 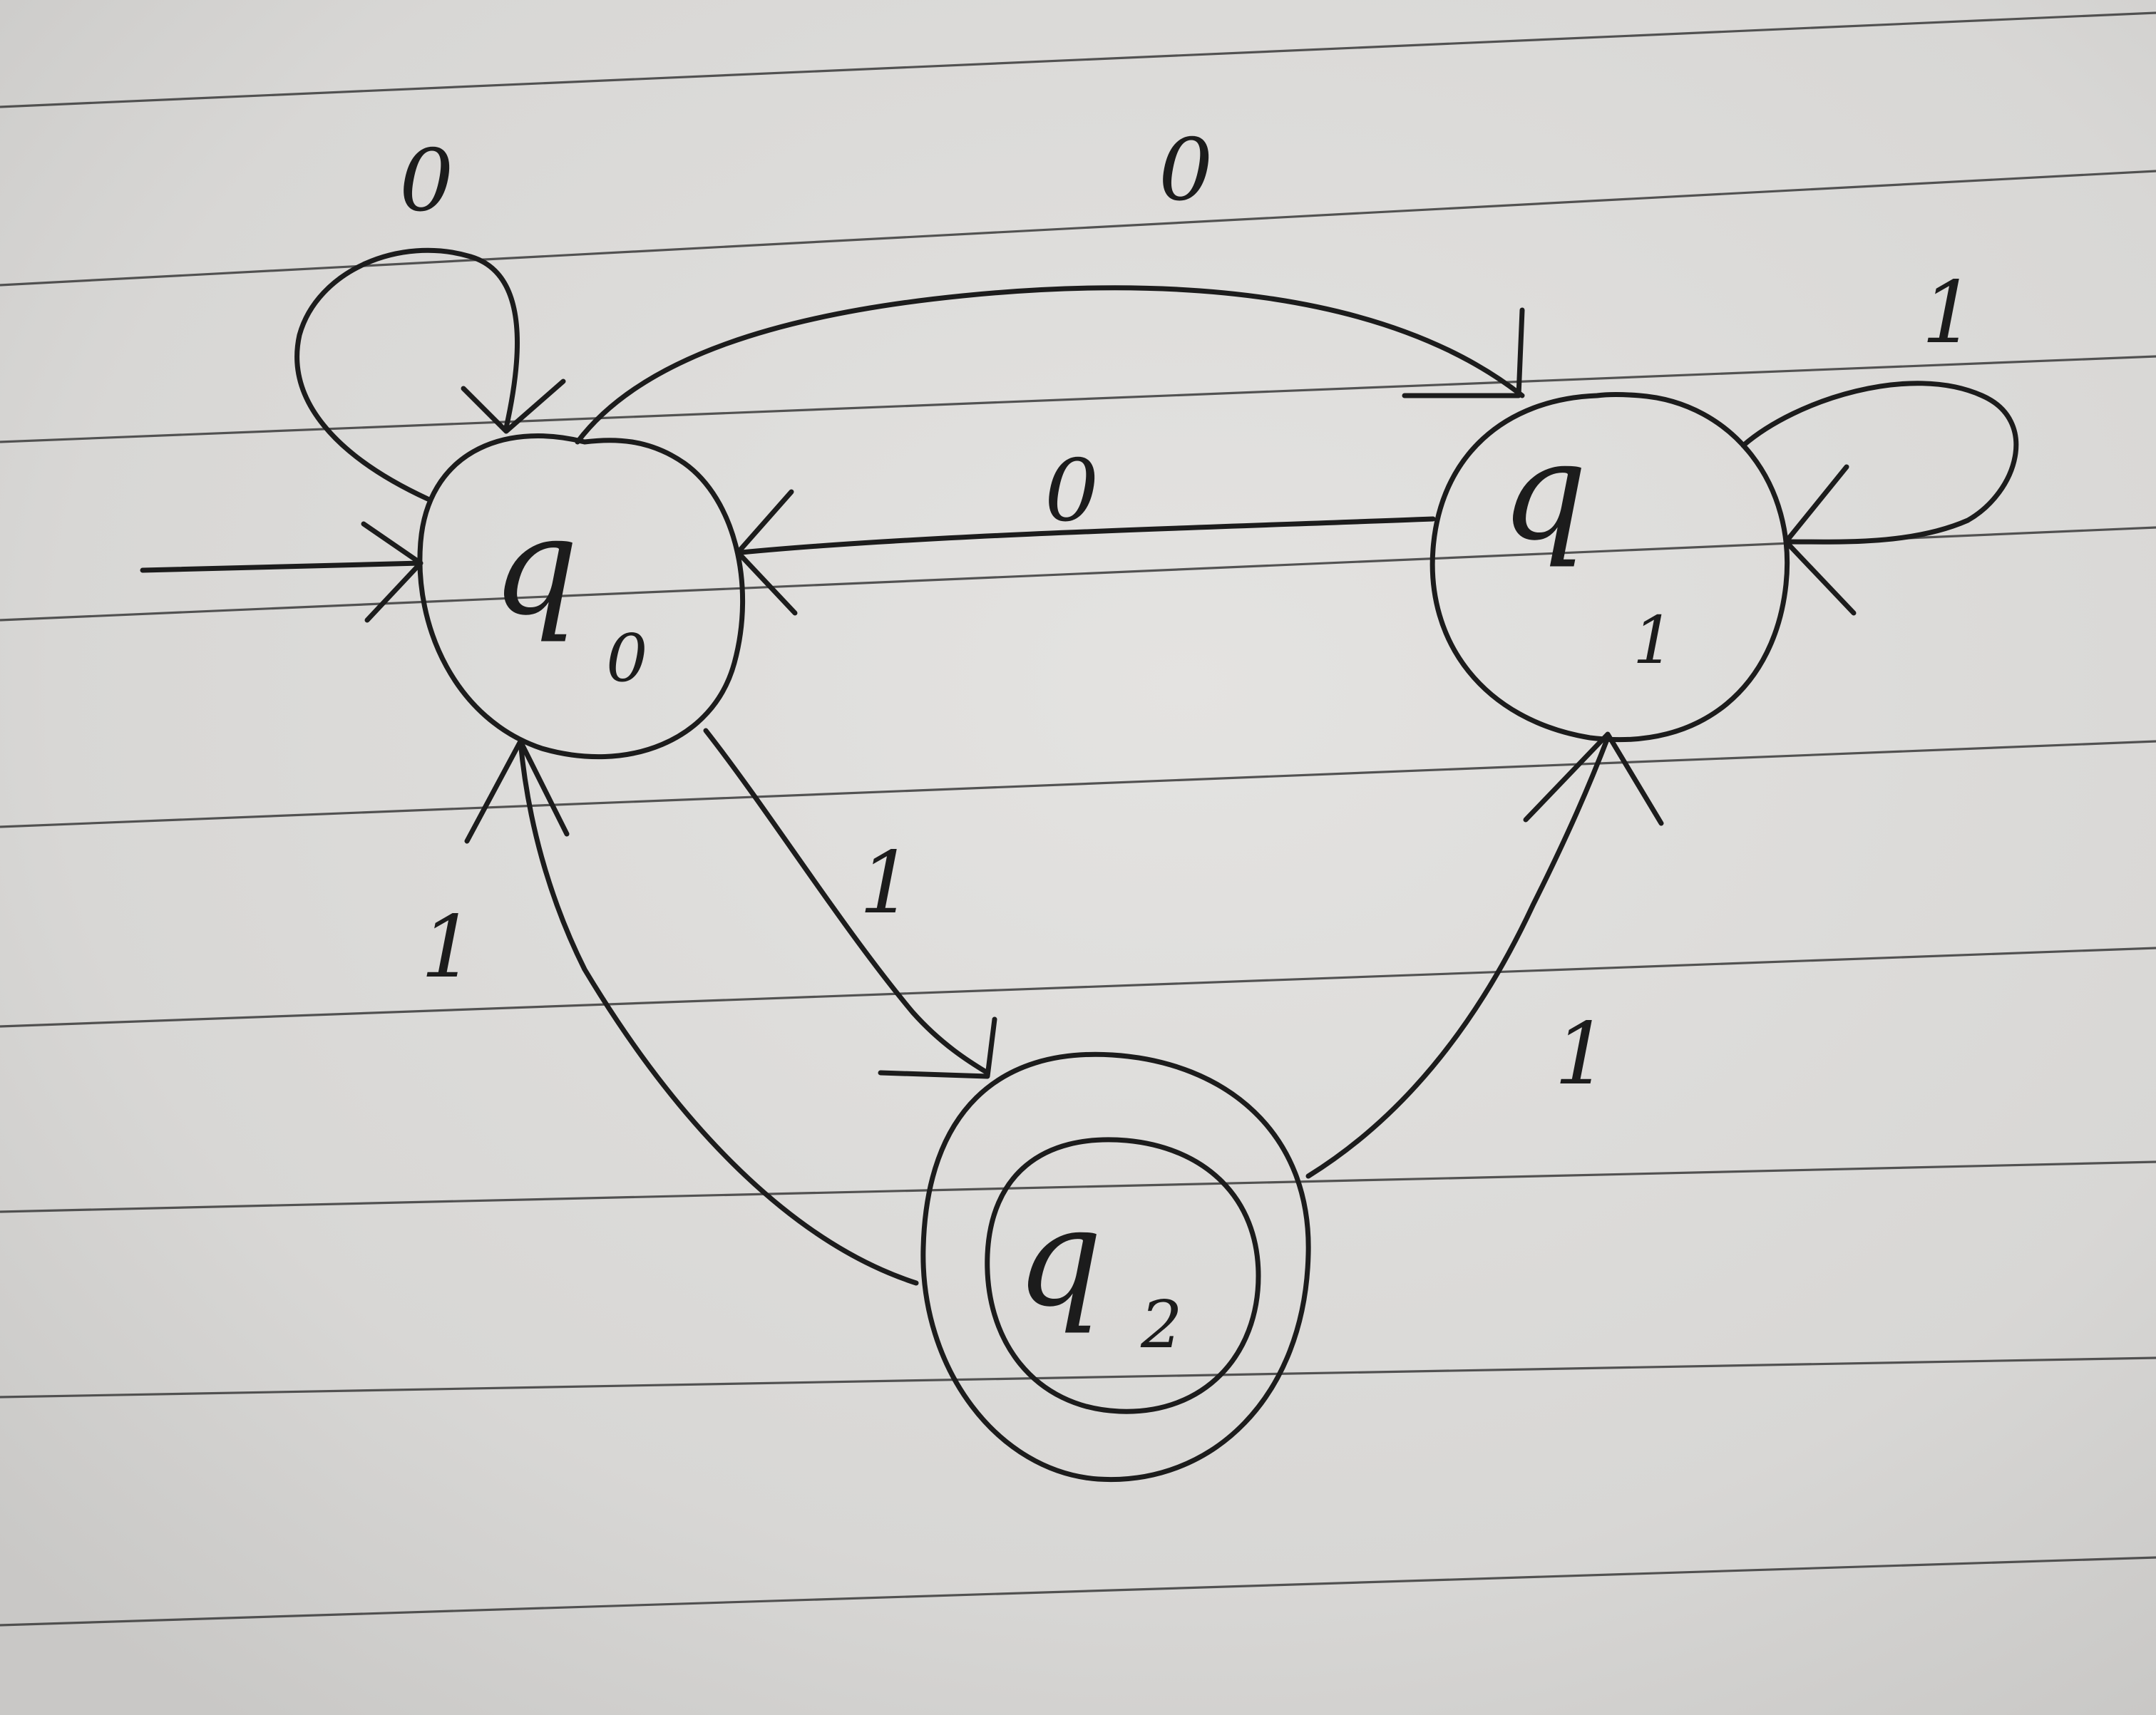 What do you see at coordinates (448, 947) in the screenshot?
I see `transition-q2-q0-label: 1` at bounding box center [448, 947].